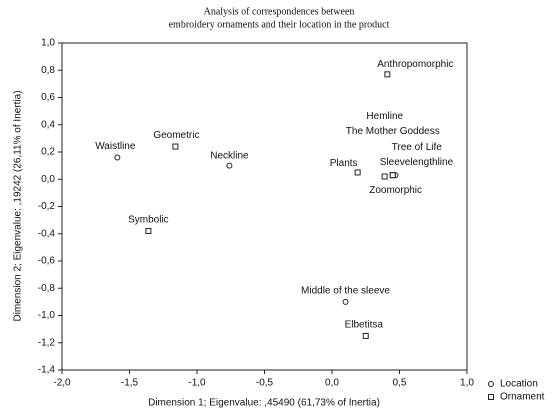  I want to click on x-tick-label: -2,0, so click(62, 383).